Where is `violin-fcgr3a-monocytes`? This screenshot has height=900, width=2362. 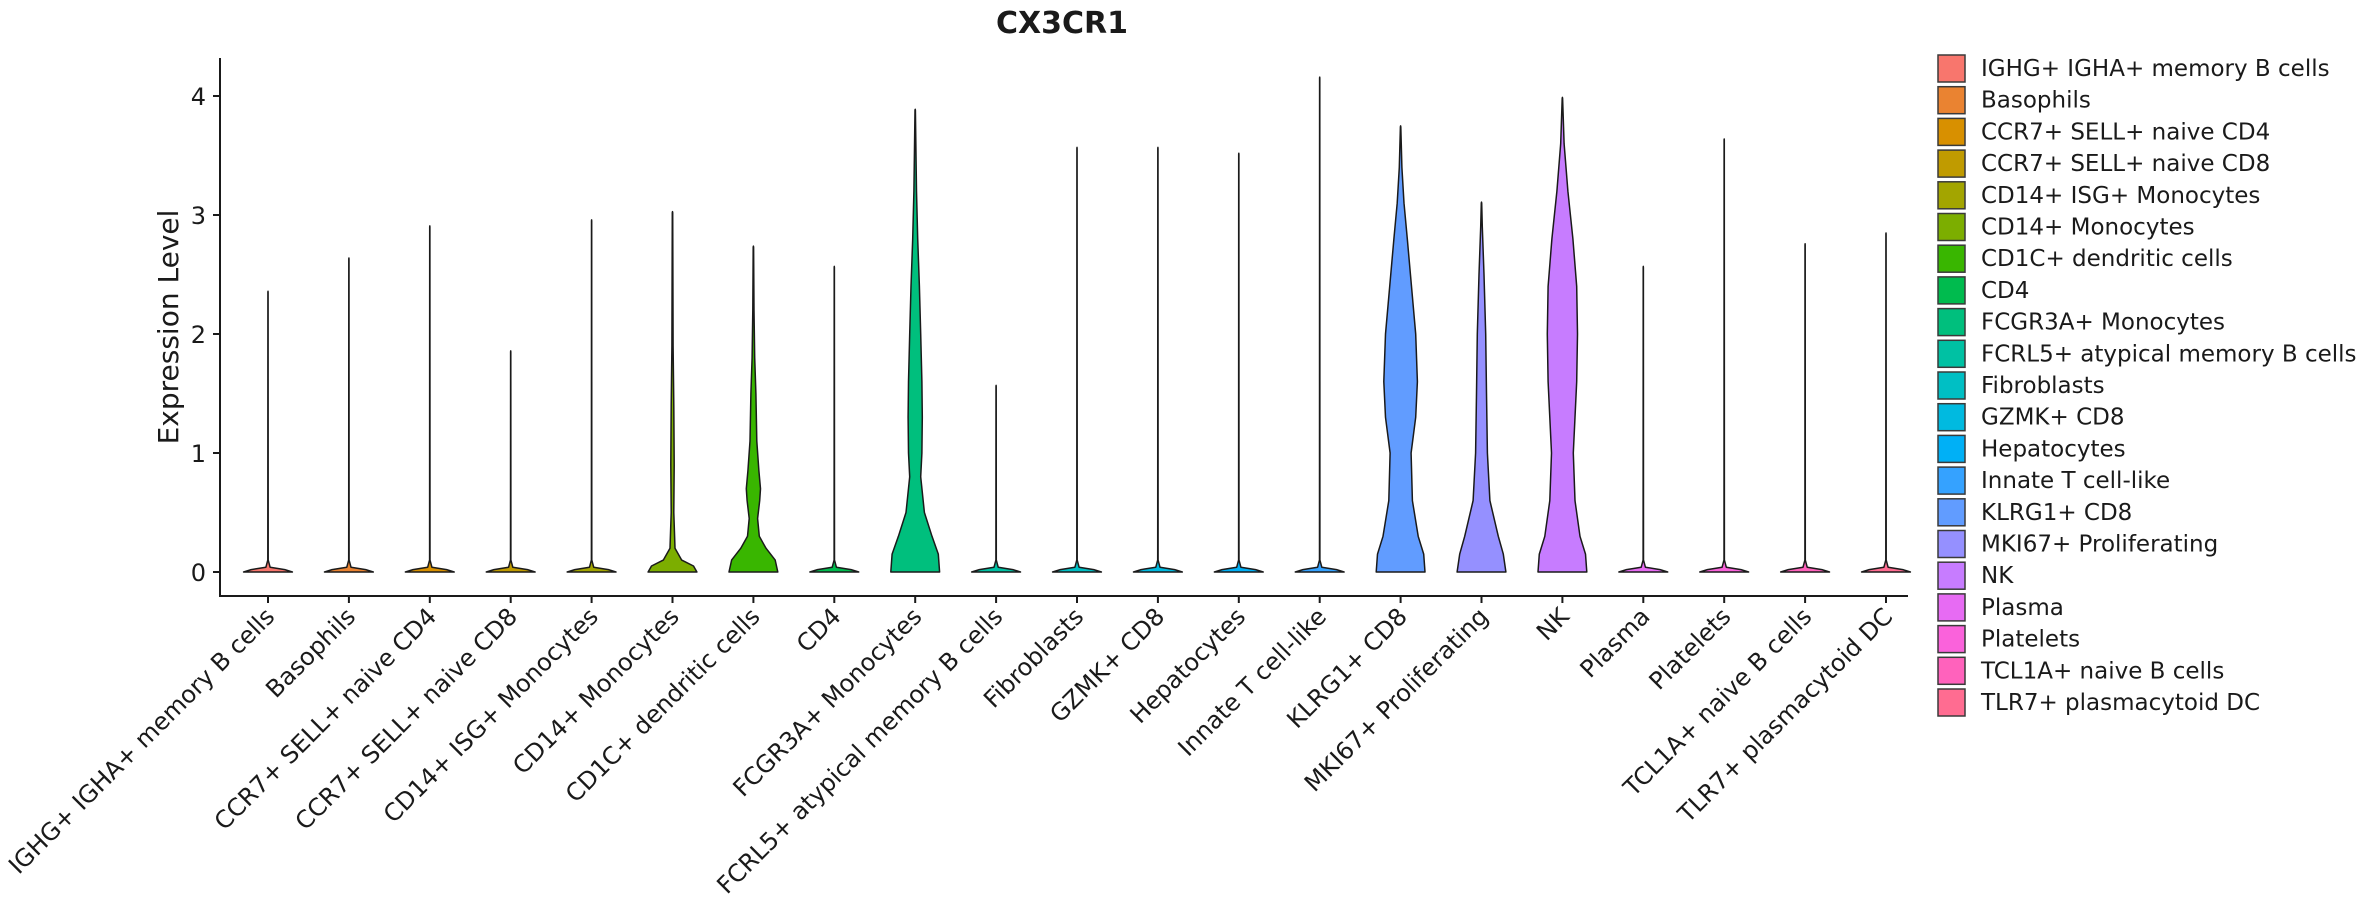
violin-fcgr3a-monocytes is located at coordinates (915, 340).